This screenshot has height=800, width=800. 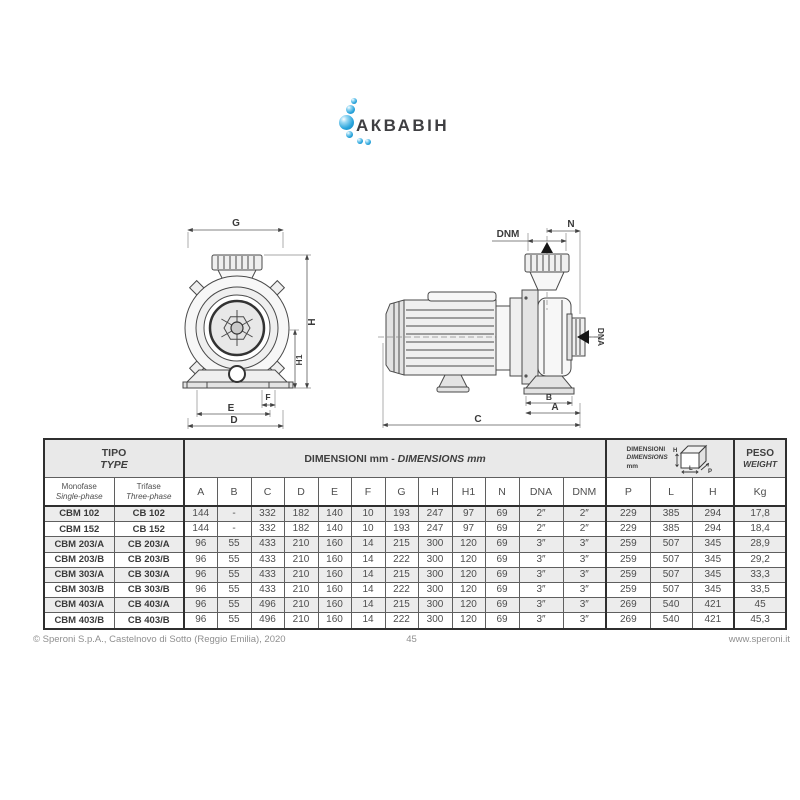 I want to click on model-cell: CBM 102, so click(x=79, y=514).